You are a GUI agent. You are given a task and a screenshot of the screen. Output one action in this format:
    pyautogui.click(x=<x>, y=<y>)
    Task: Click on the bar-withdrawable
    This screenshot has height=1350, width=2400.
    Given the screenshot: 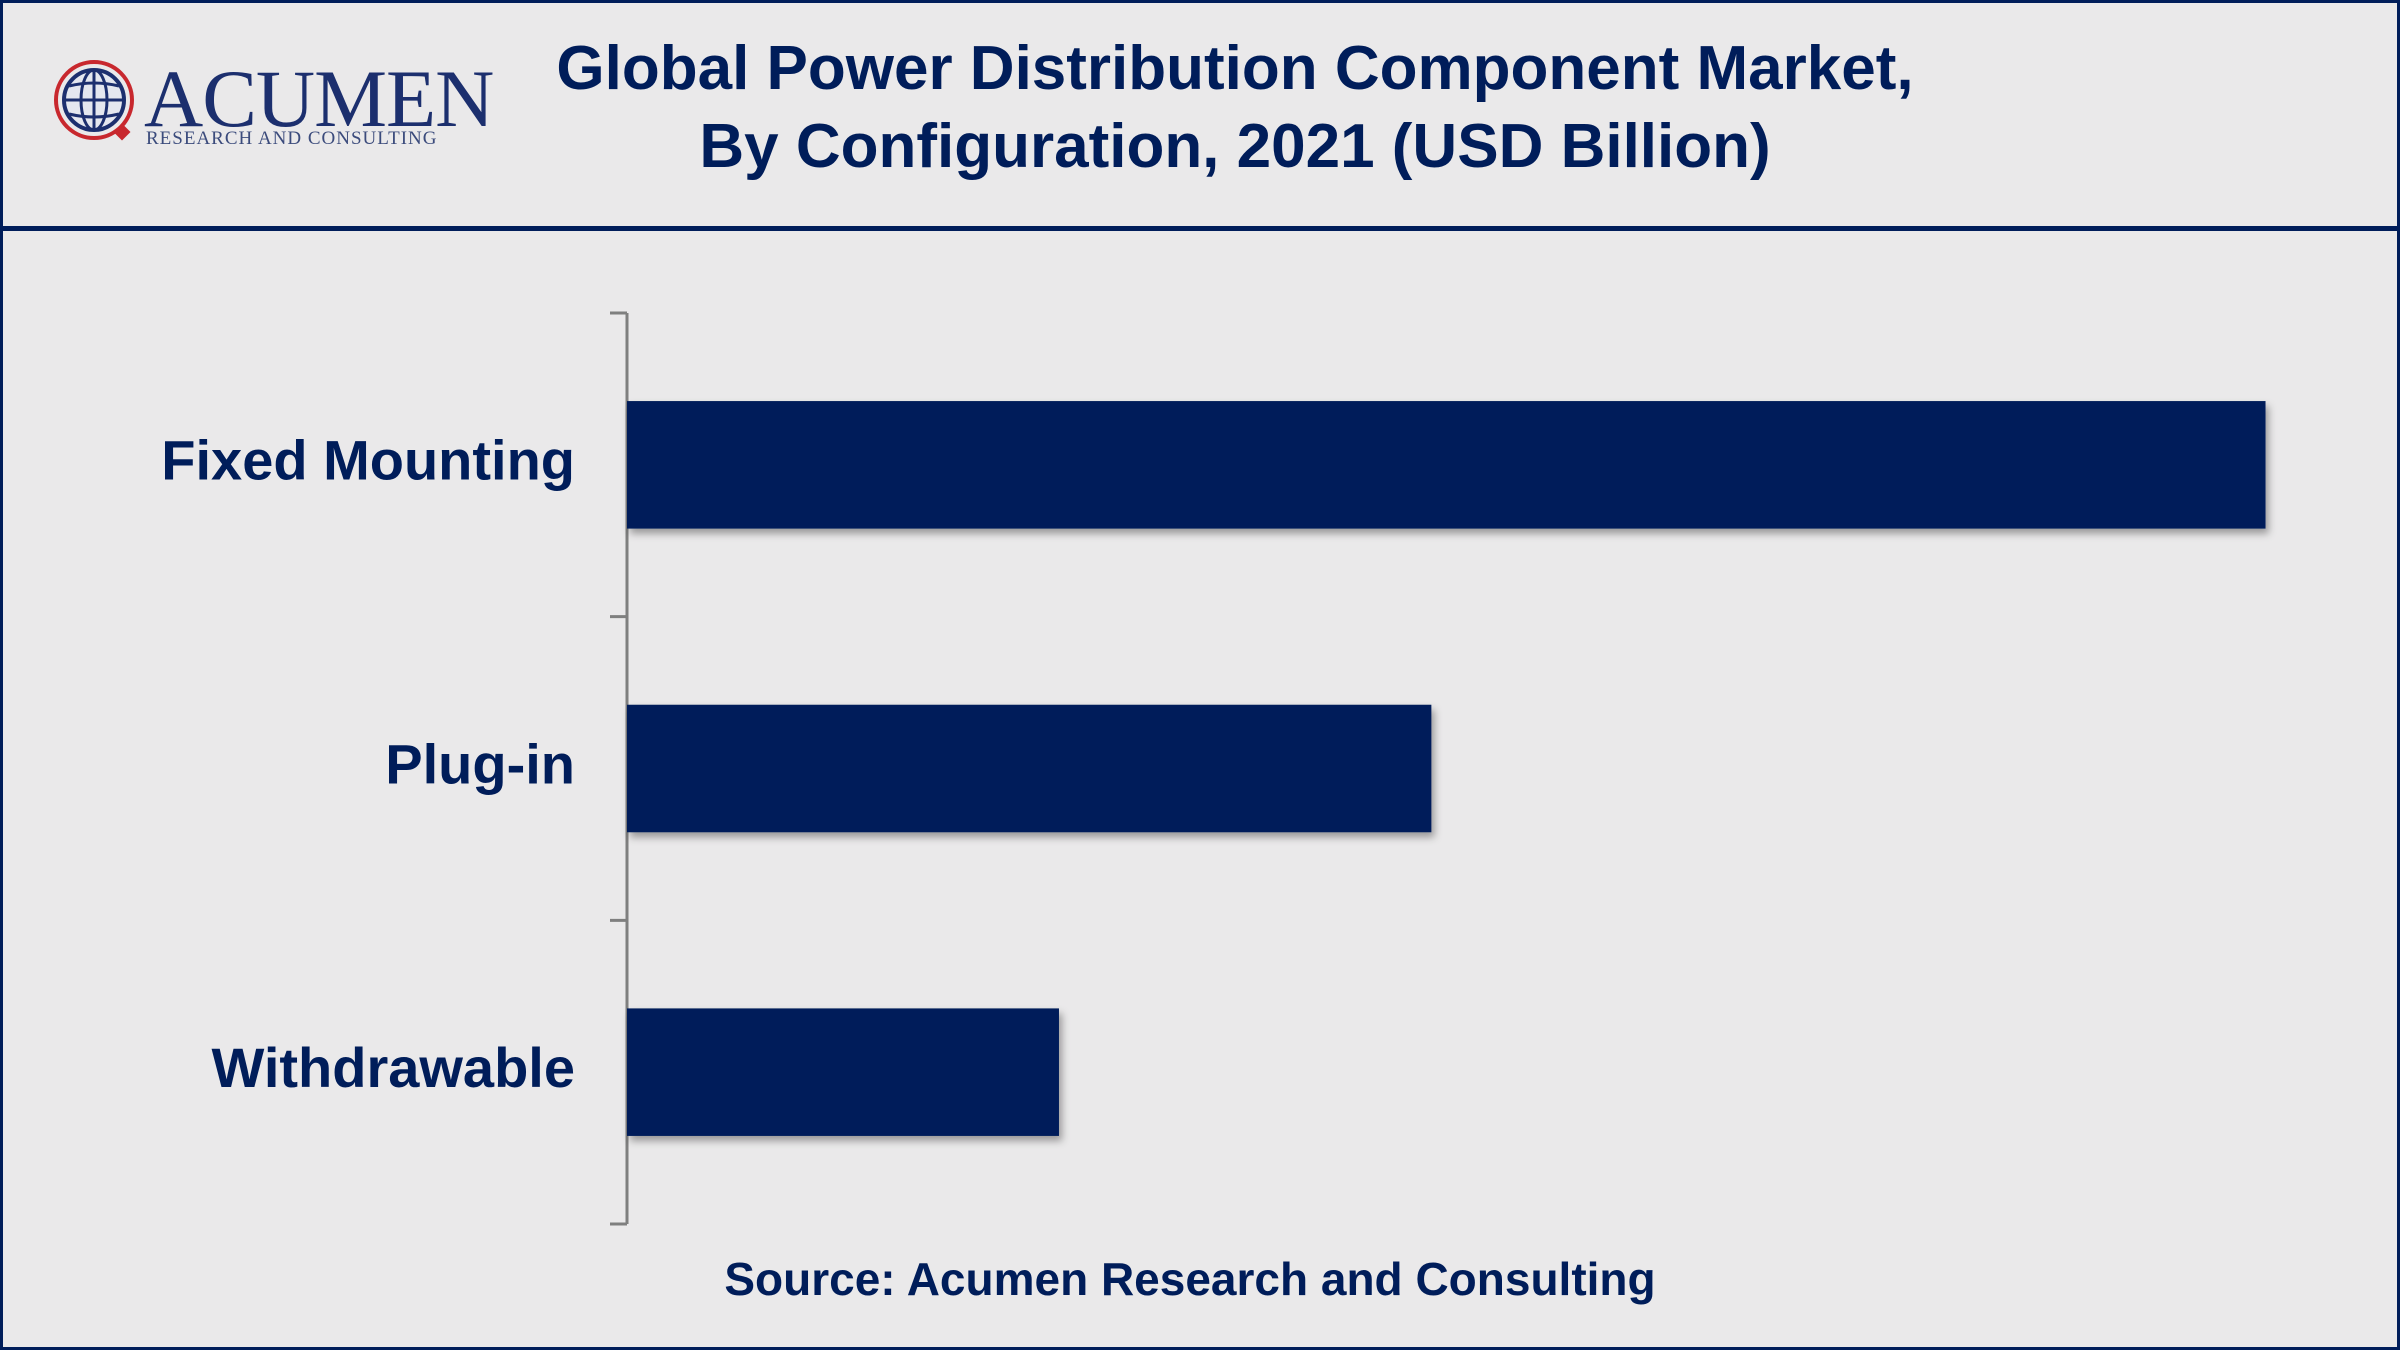 What is the action you would take?
    pyautogui.click(x=843, y=1072)
    